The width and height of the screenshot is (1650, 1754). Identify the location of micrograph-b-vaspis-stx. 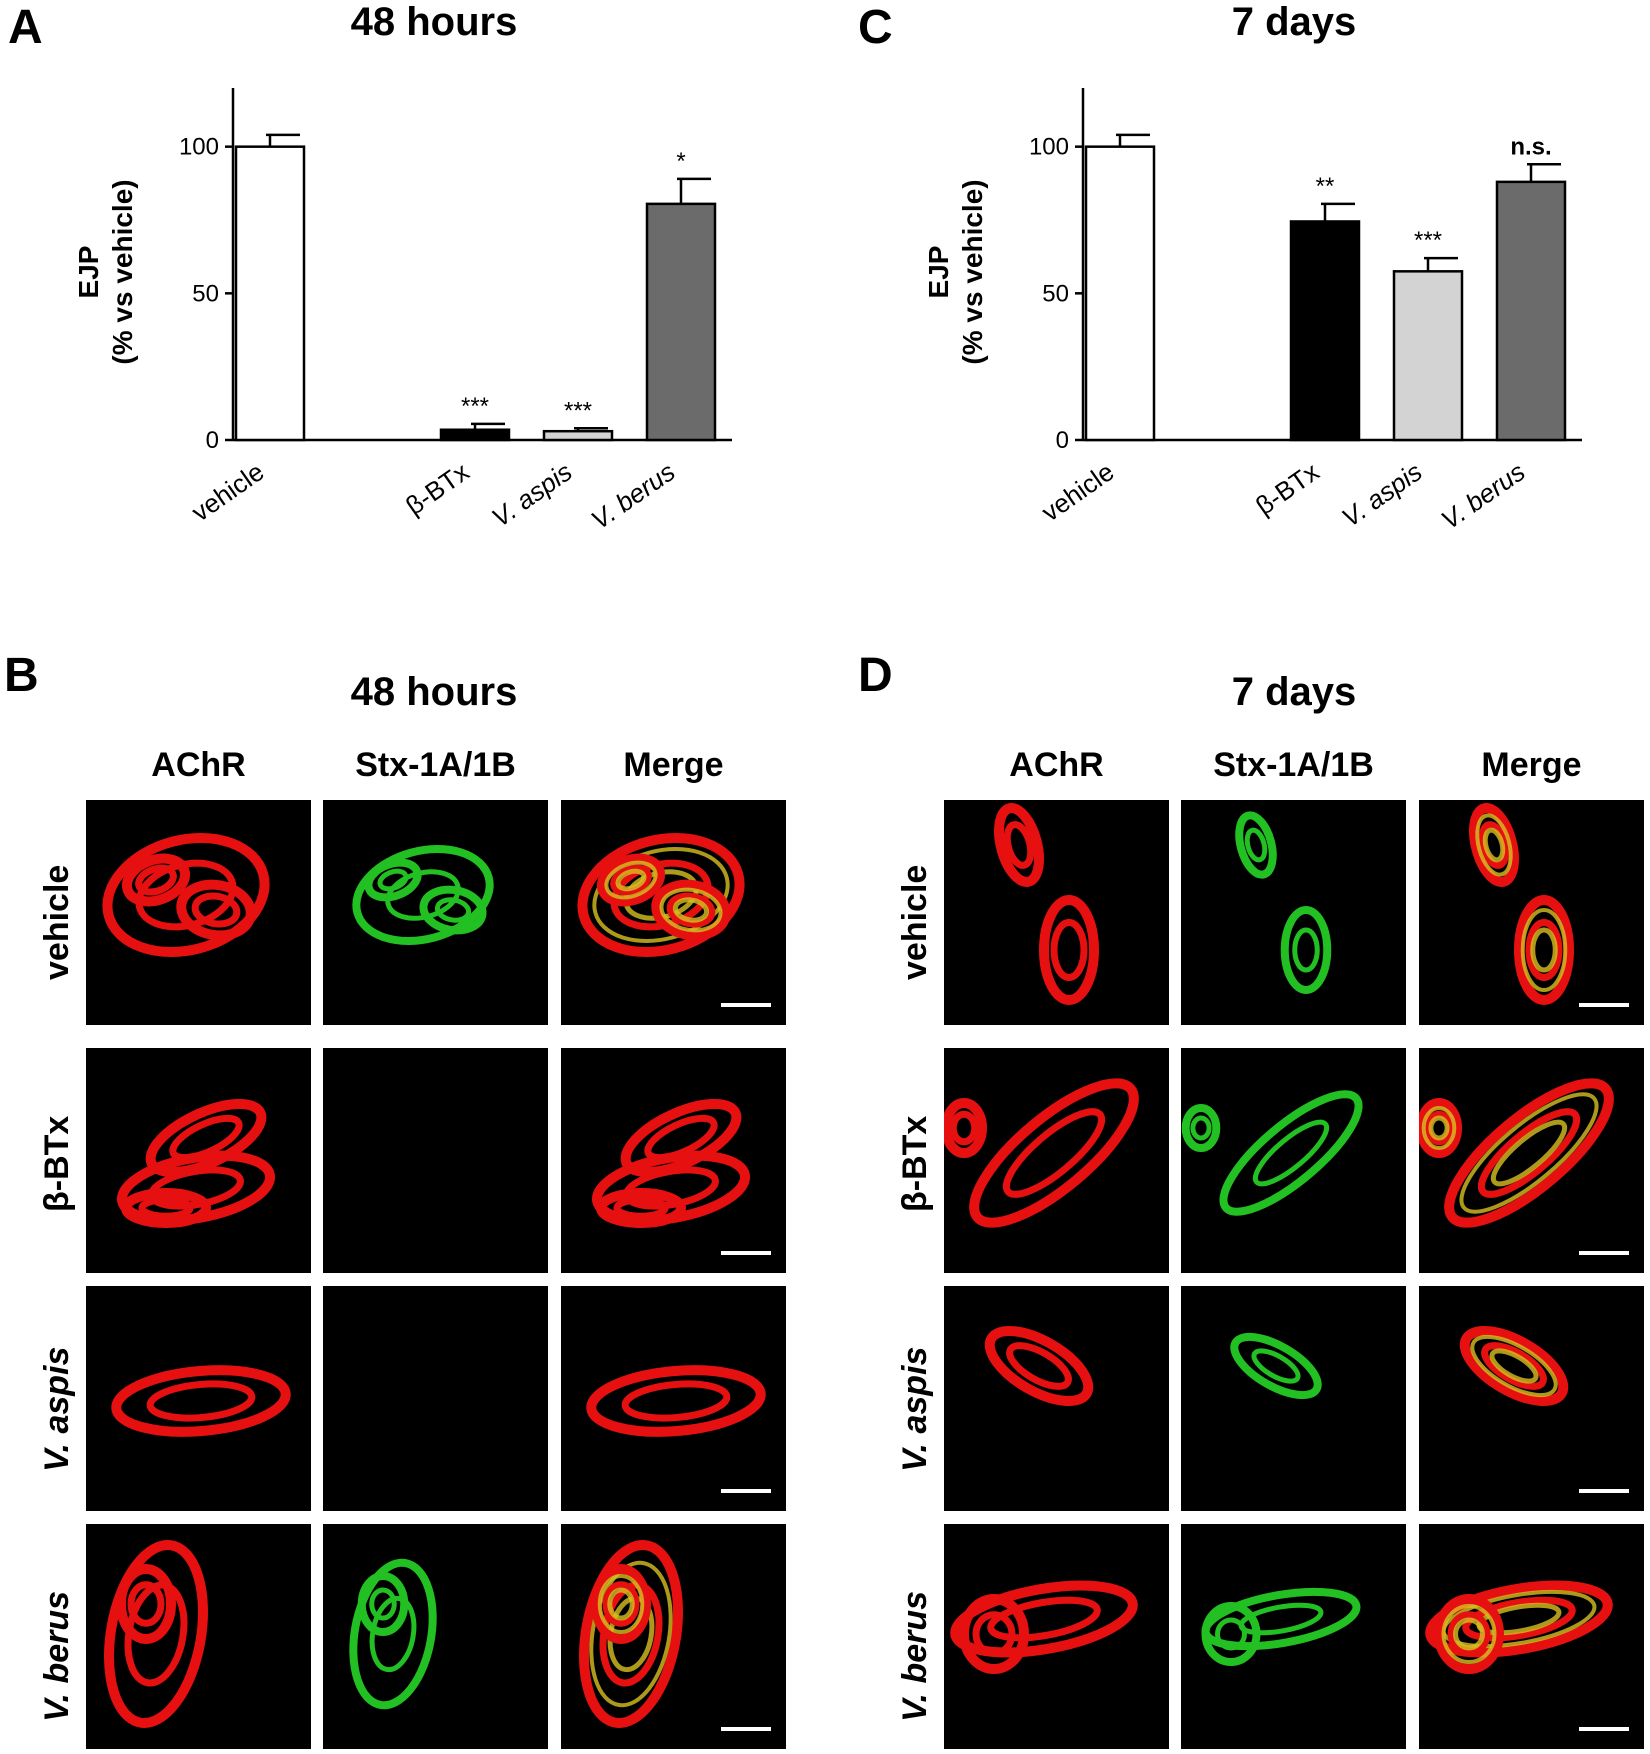
(435, 1398).